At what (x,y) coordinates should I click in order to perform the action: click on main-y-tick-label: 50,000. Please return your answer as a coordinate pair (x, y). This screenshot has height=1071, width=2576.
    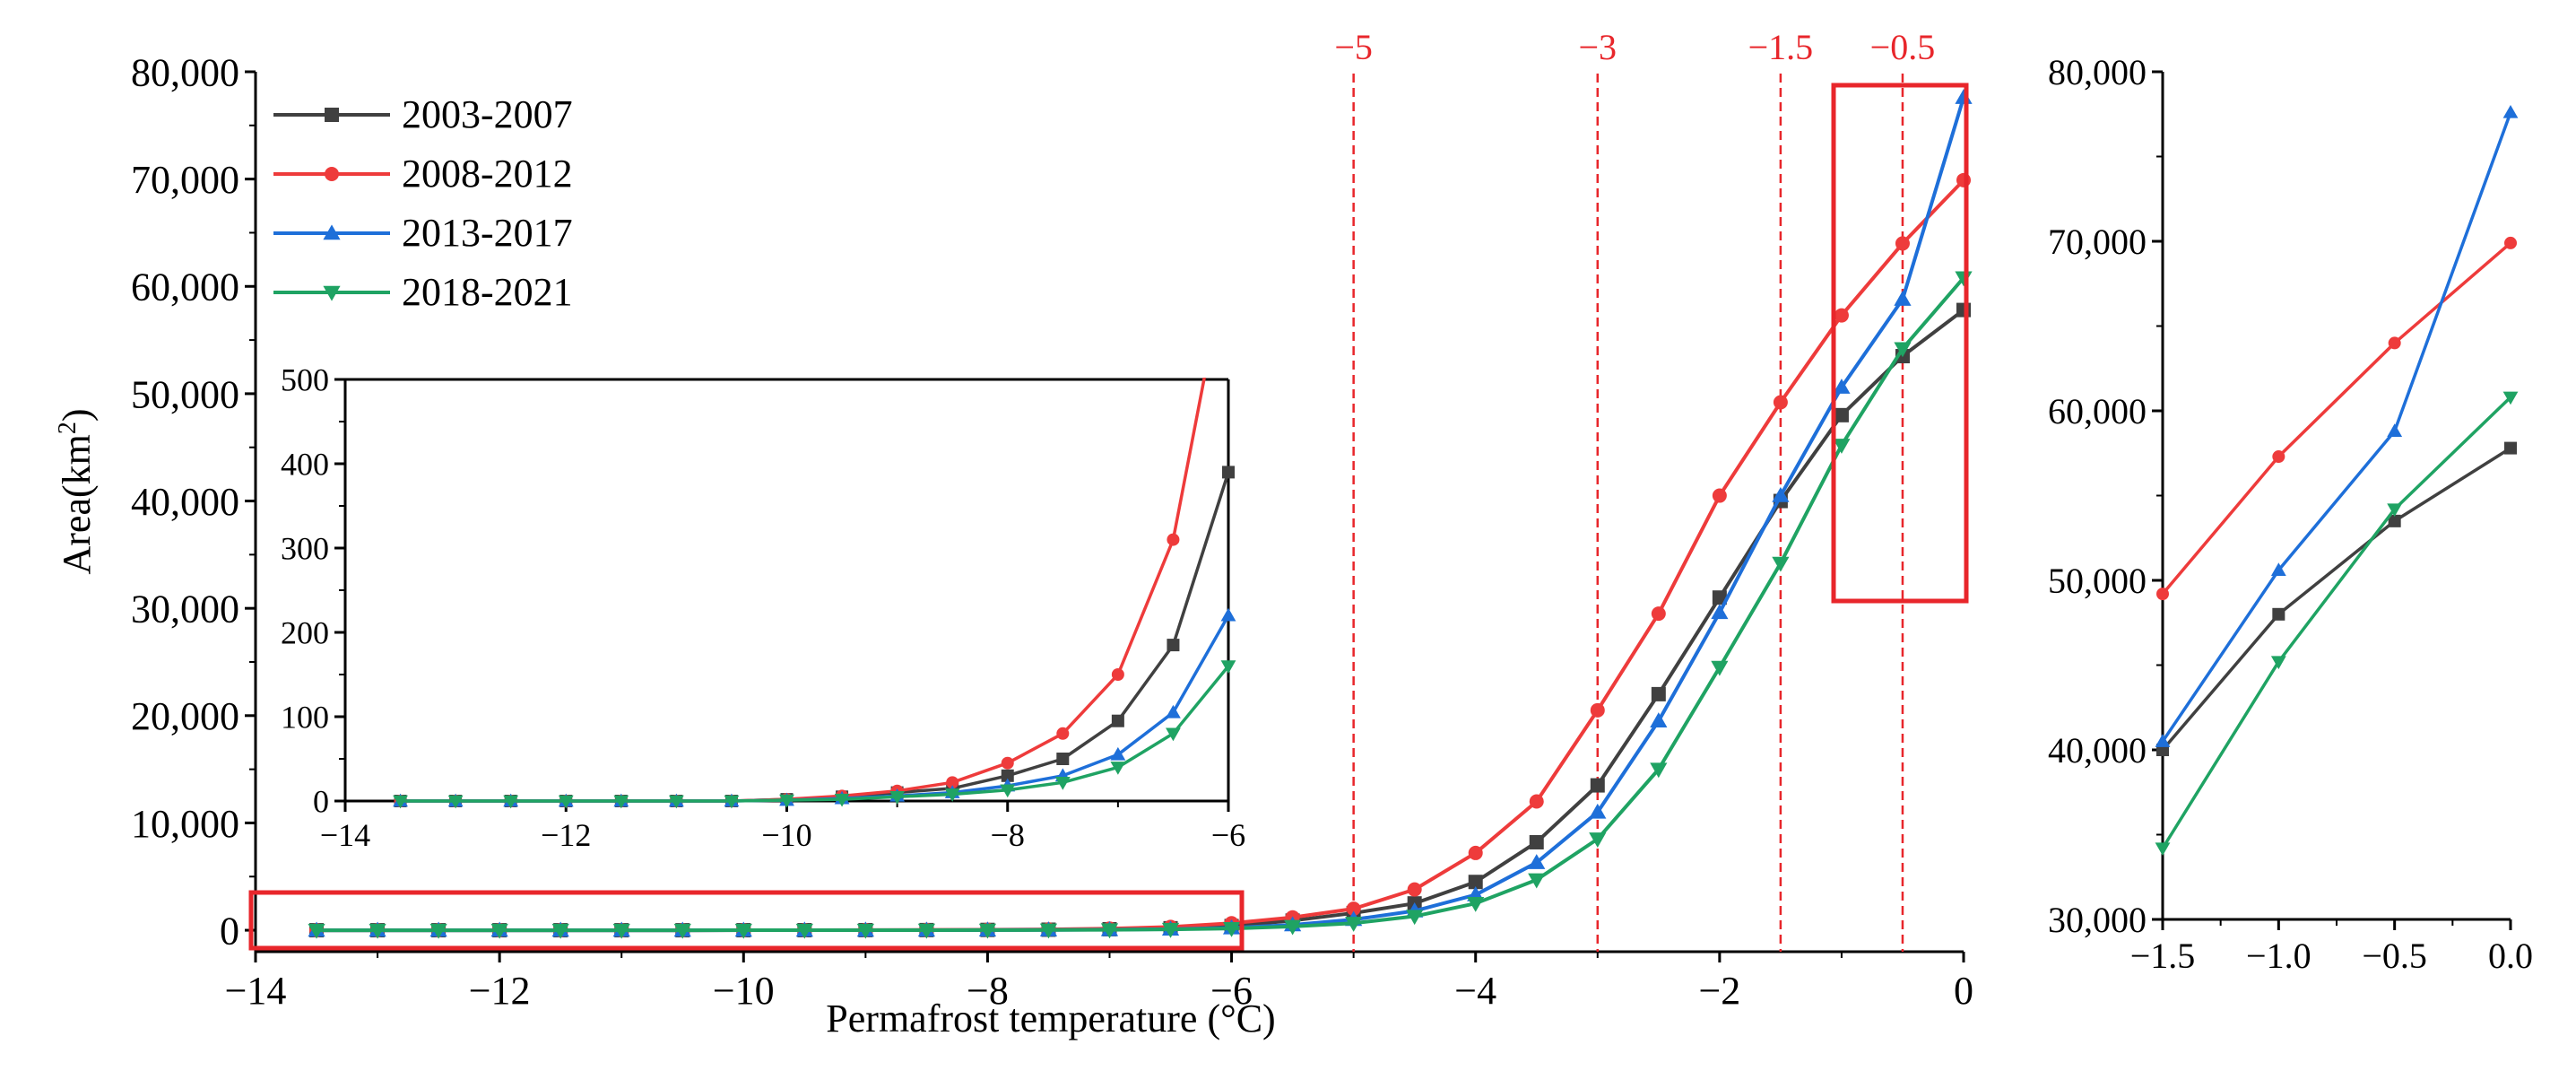
    Looking at the image, I should click on (185, 394).